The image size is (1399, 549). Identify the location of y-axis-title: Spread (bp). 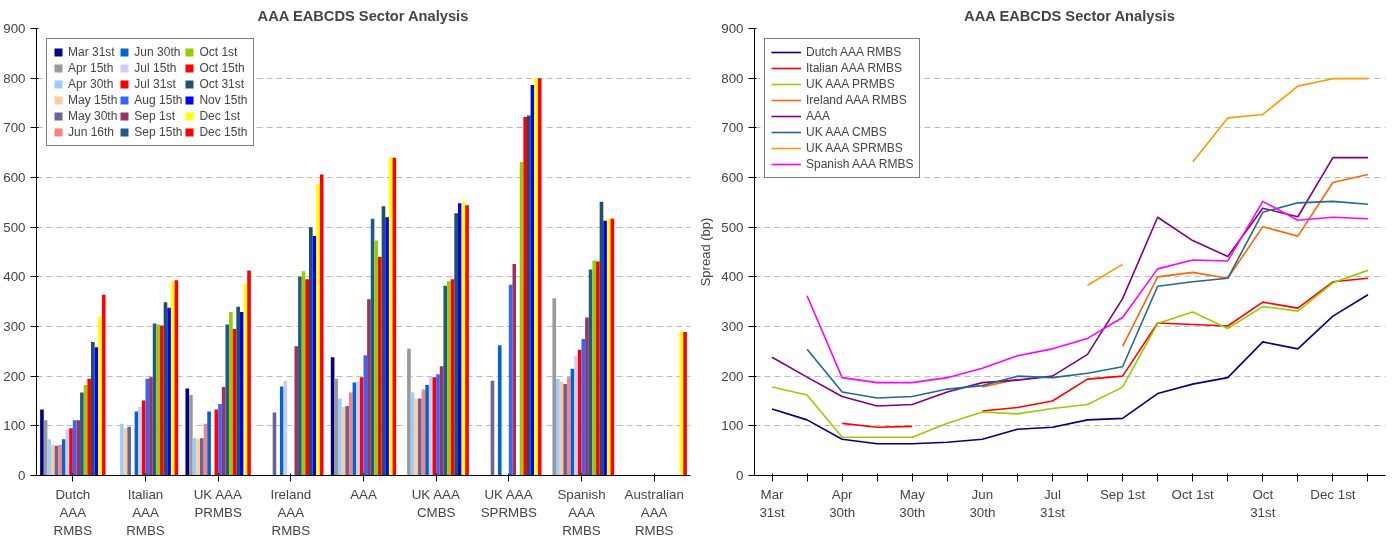
(706, 252).